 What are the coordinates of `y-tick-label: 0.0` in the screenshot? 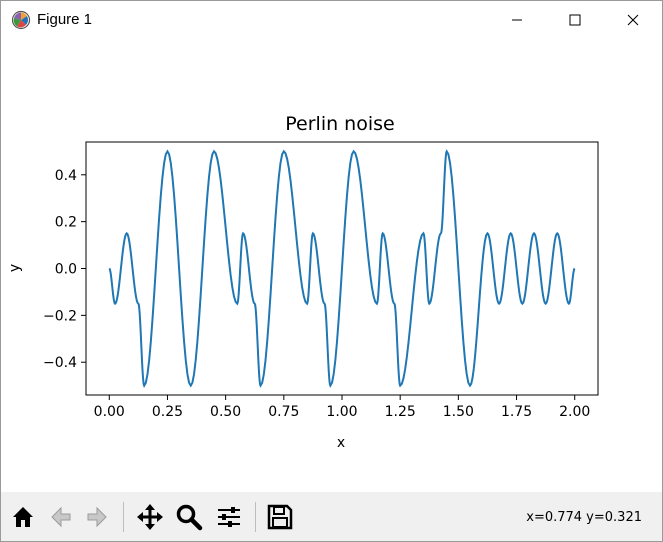 It's located at (66, 270).